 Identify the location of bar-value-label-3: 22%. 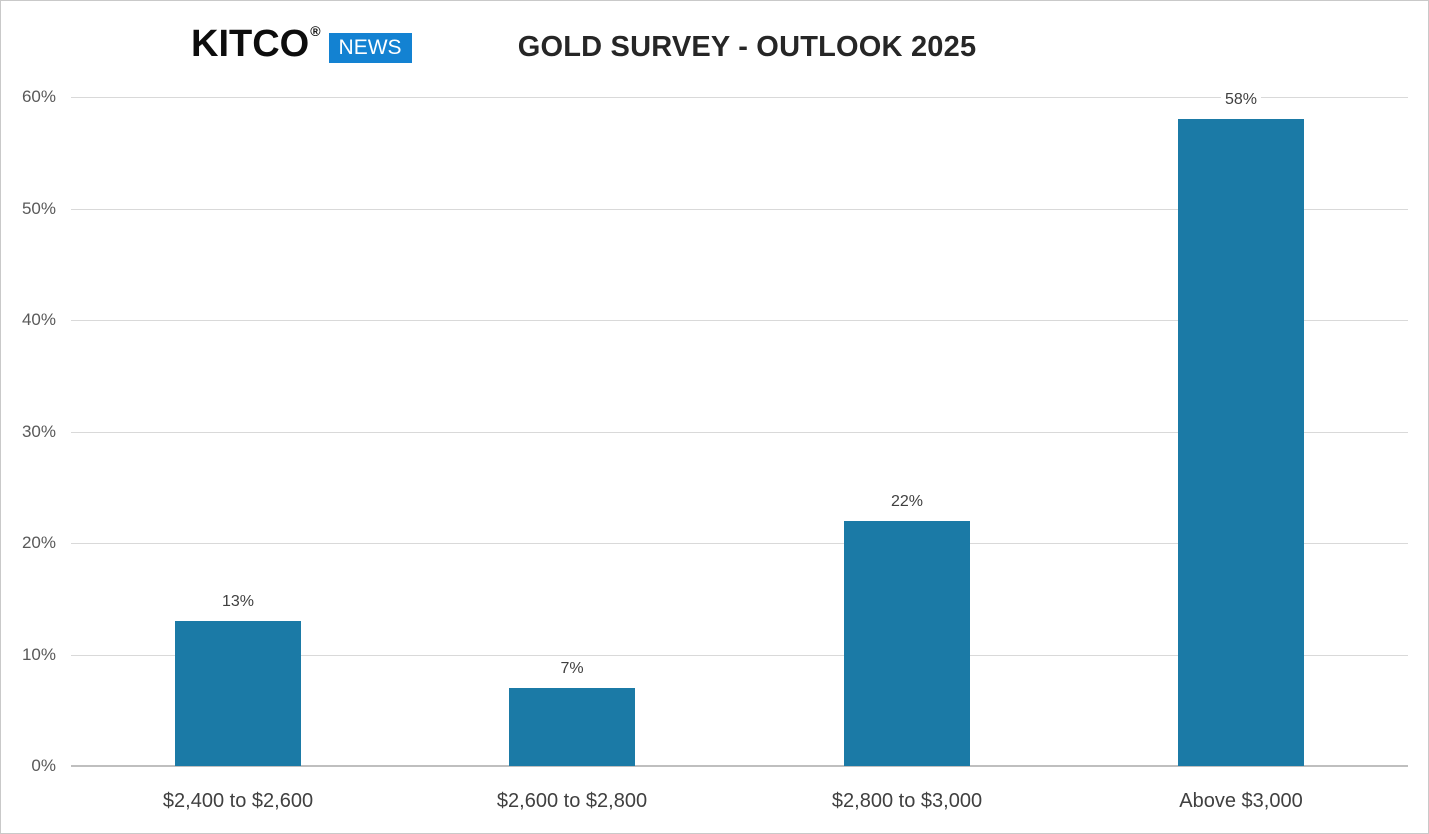
(907, 502).